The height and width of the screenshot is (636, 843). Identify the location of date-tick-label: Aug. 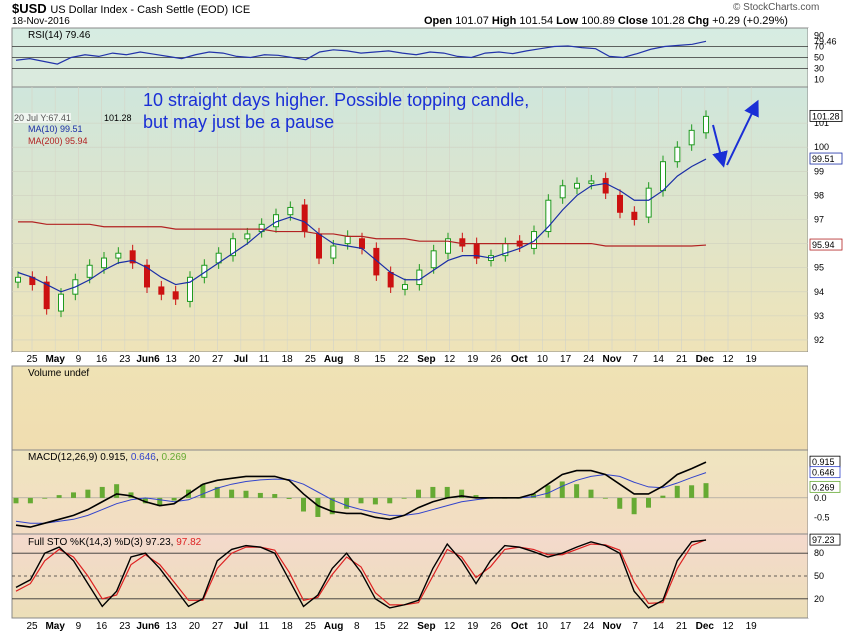
(333, 359).